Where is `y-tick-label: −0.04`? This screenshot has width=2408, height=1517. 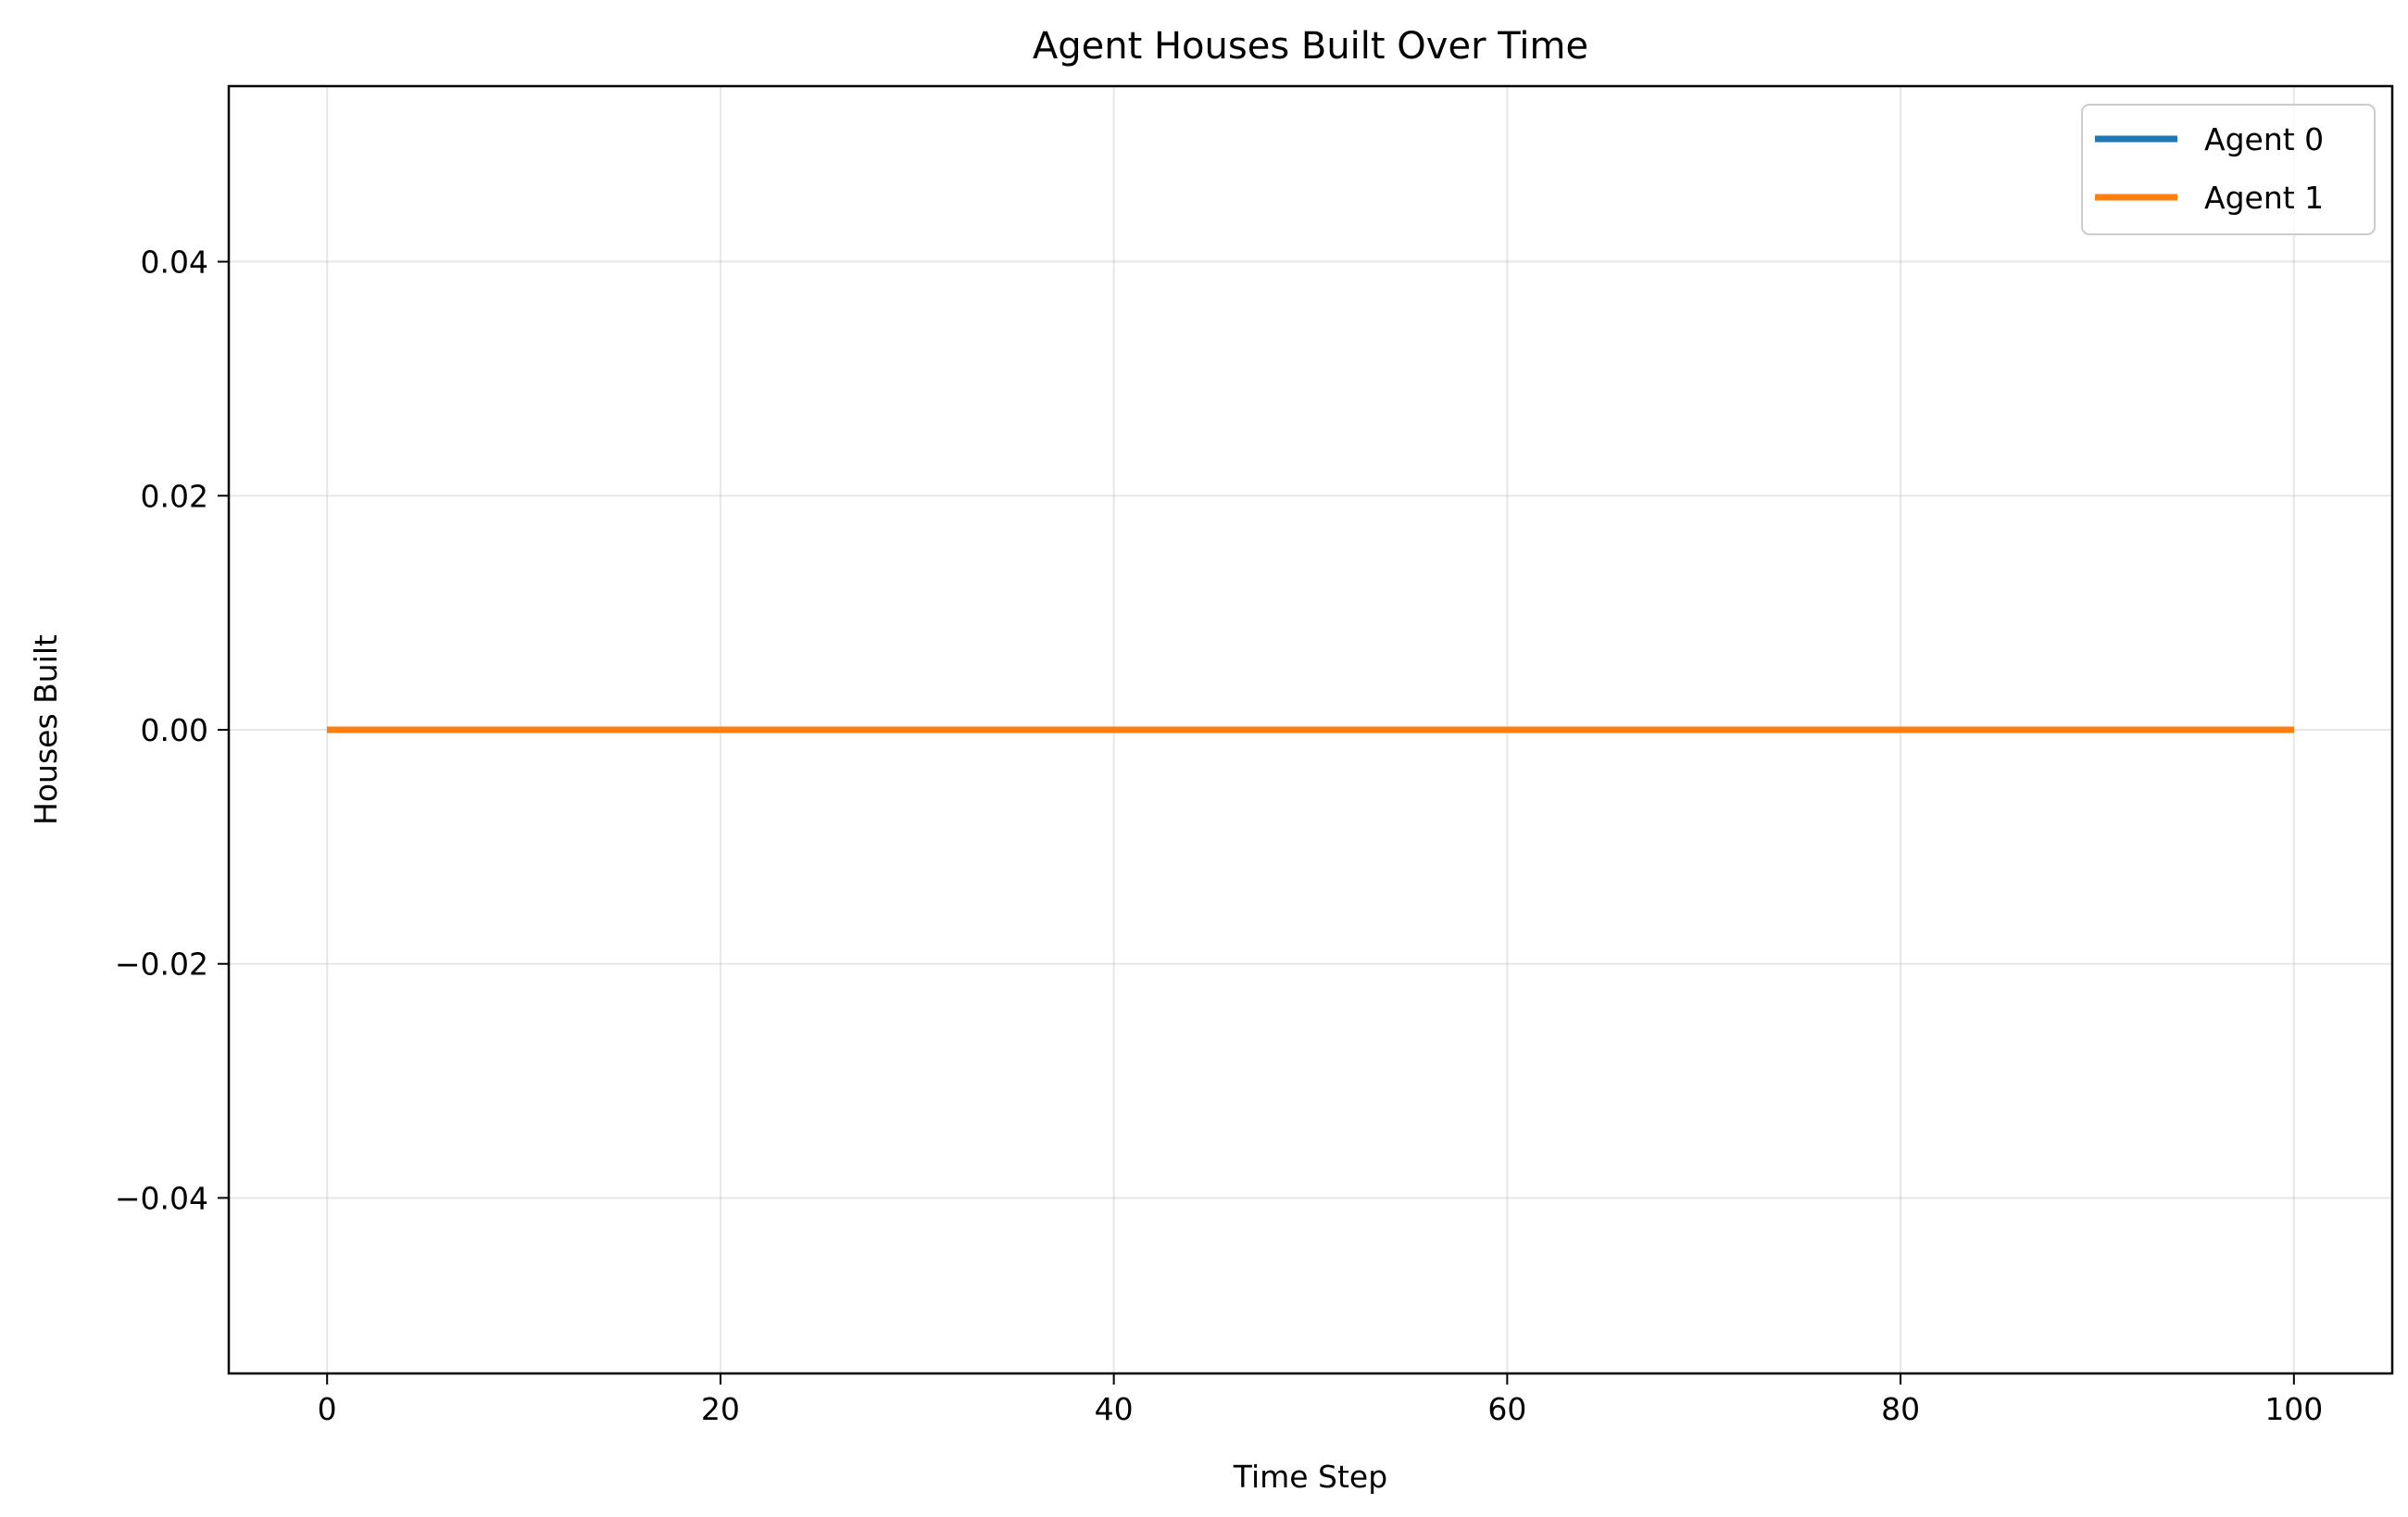 y-tick-label: −0.04 is located at coordinates (161, 1198).